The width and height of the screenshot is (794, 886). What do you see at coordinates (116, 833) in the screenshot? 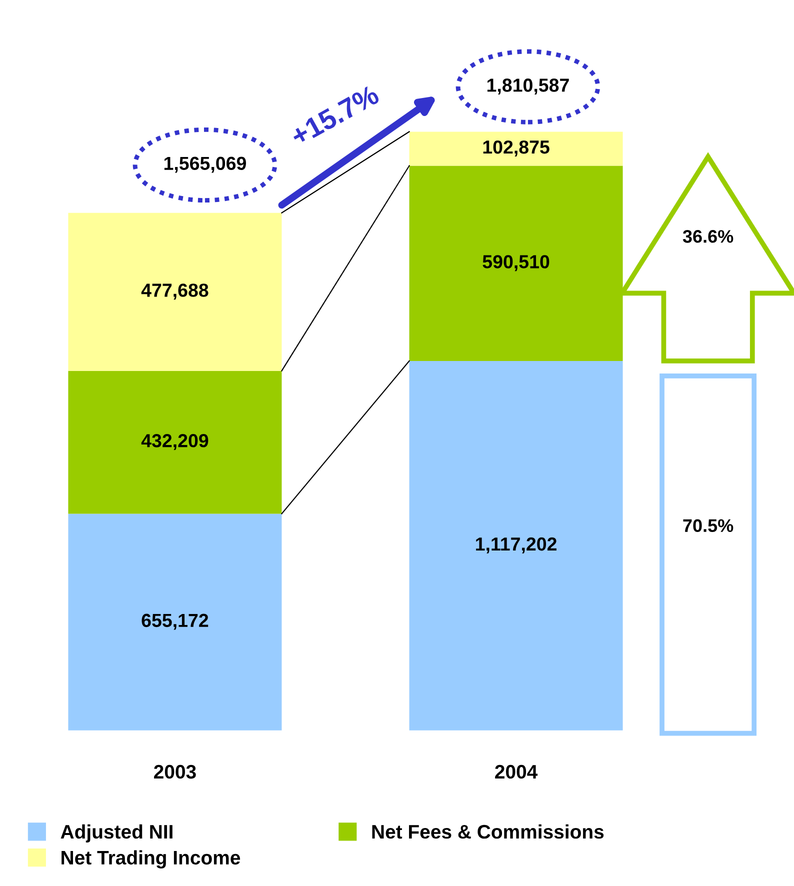
I see `legend-label: Adjusted NII` at bounding box center [116, 833].